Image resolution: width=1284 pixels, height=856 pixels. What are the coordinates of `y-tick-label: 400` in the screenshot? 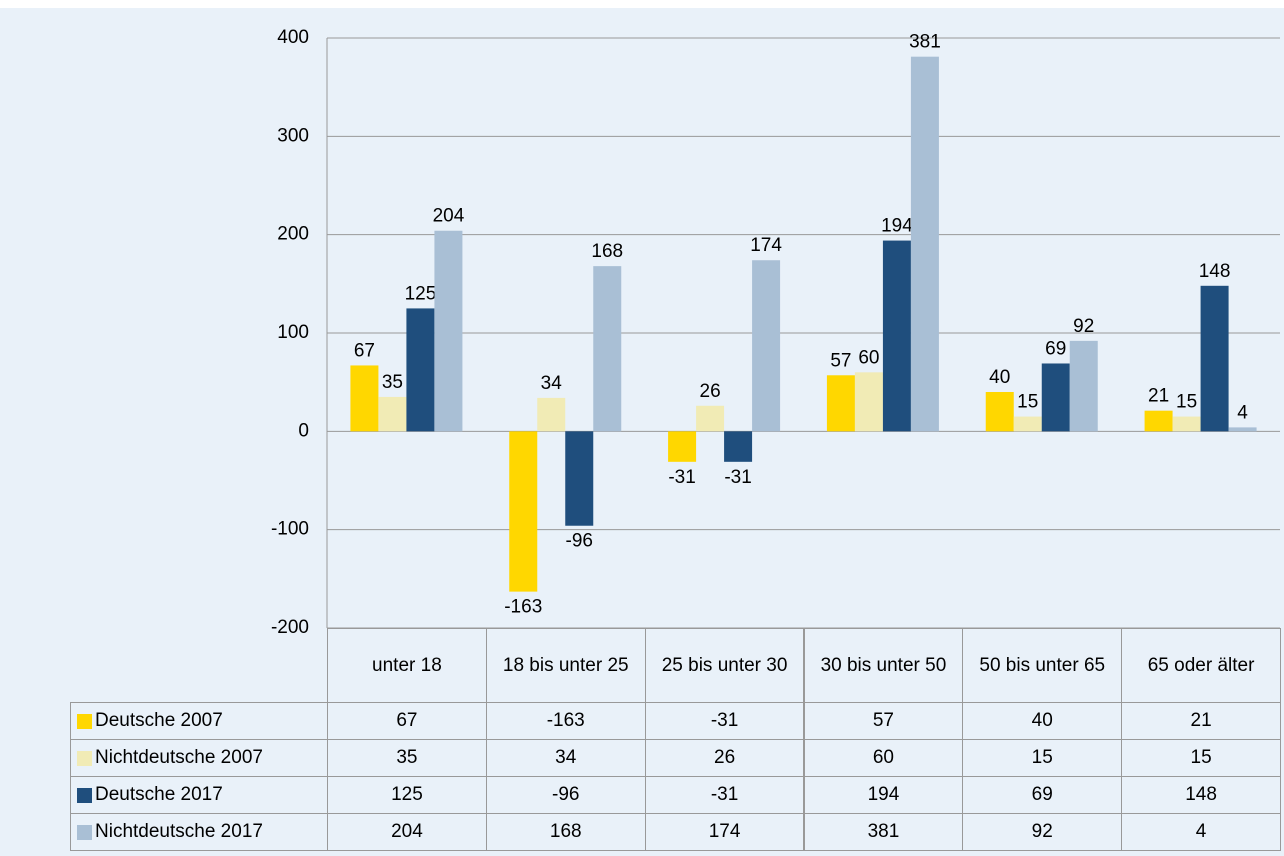 It's located at (293, 37).